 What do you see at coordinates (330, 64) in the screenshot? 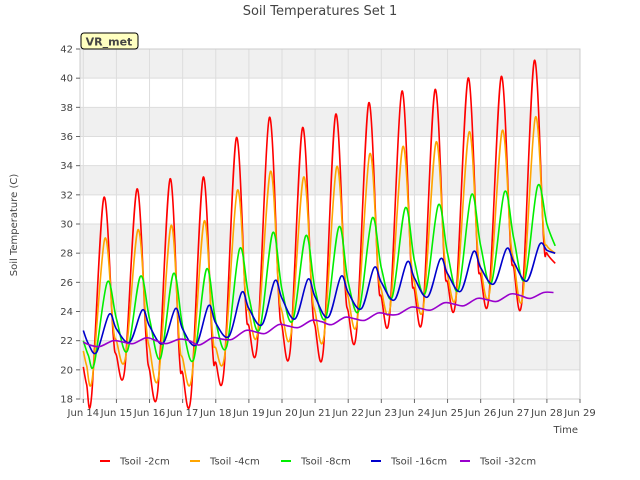
I see `background-band` at bounding box center [330, 64].